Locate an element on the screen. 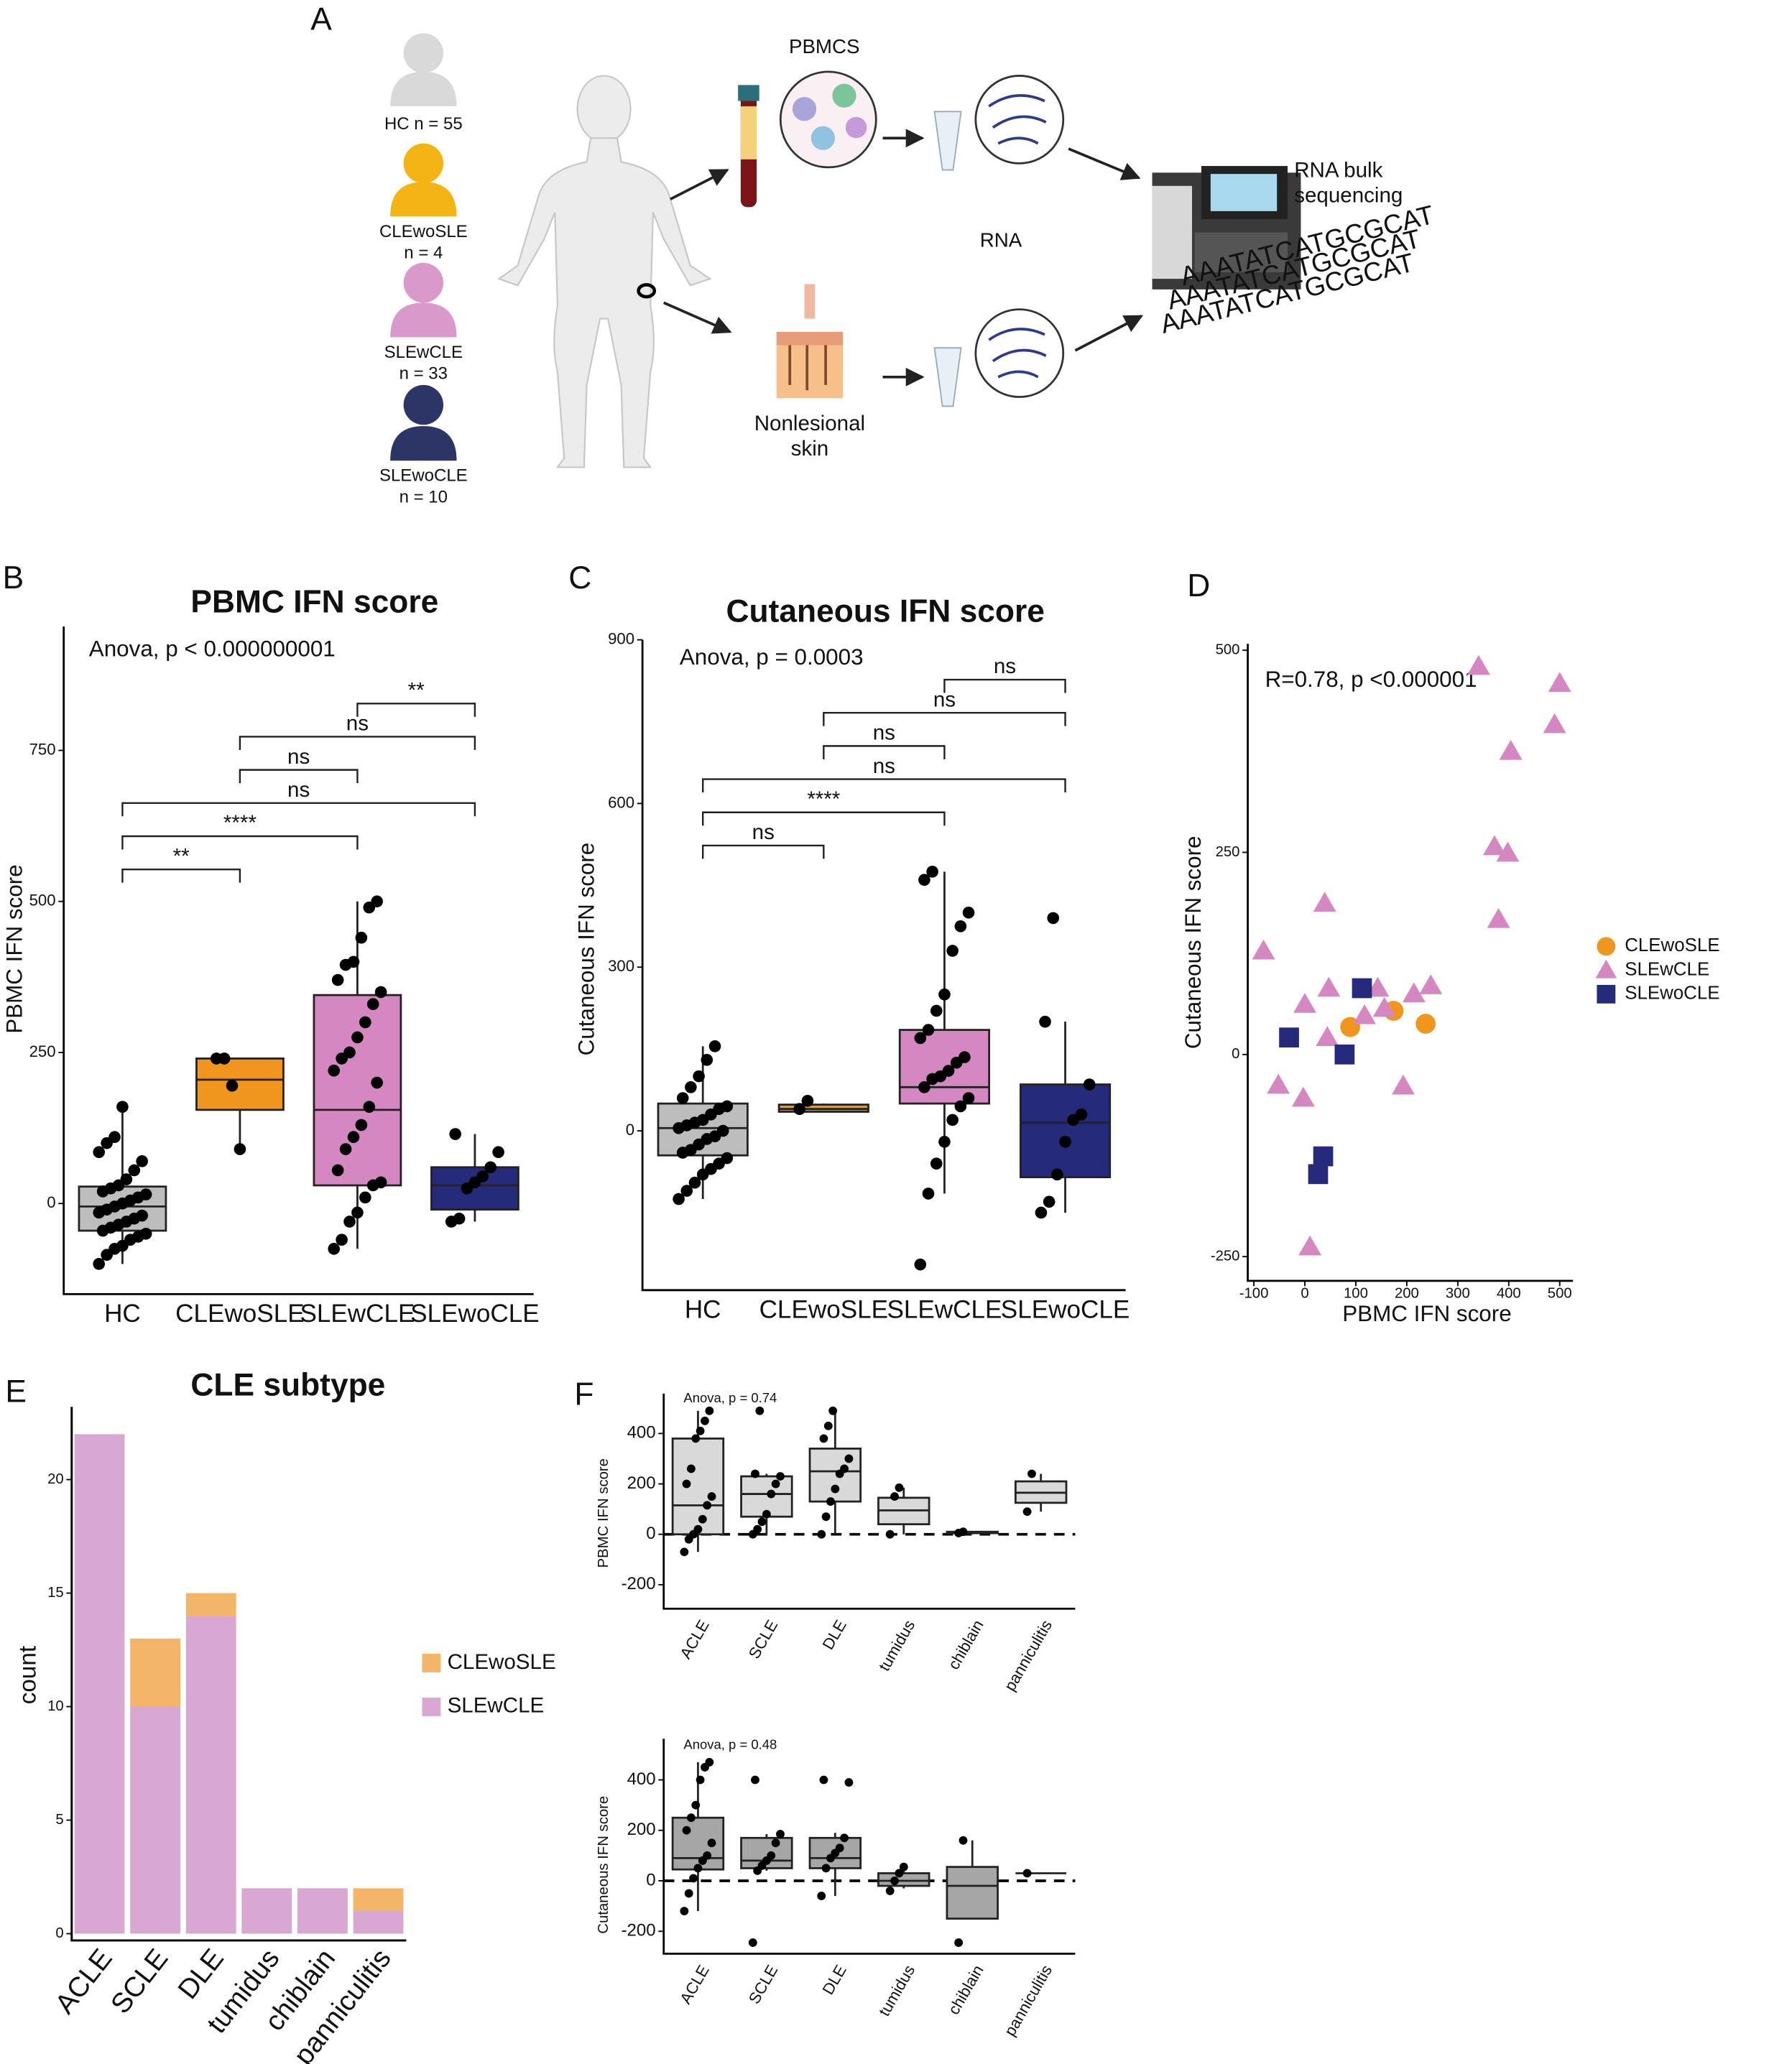  x-tick-label: CLEwoSLE is located at coordinates (239, 1314).